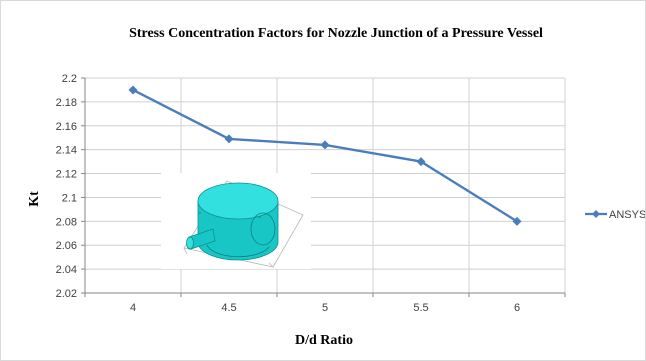 The width and height of the screenshot is (646, 361). Describe the element at coordinates (517, 308) in the screenshot. I see `x-tick-label: 6` at that location.